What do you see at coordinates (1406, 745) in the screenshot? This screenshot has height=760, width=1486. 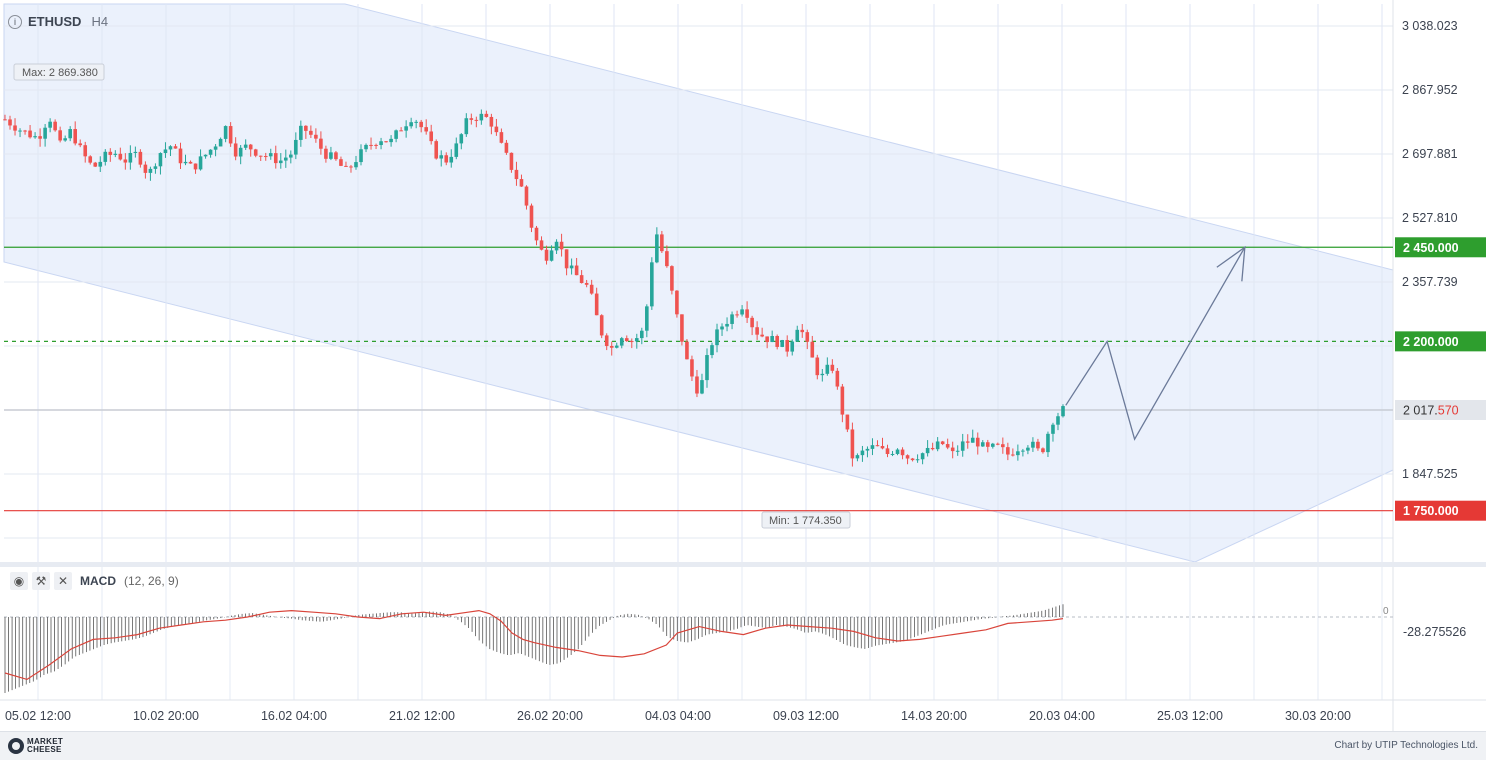 I see `credit-text: Chart by UTIP Technologies Ltd.` at bounding box center [1406, 745].